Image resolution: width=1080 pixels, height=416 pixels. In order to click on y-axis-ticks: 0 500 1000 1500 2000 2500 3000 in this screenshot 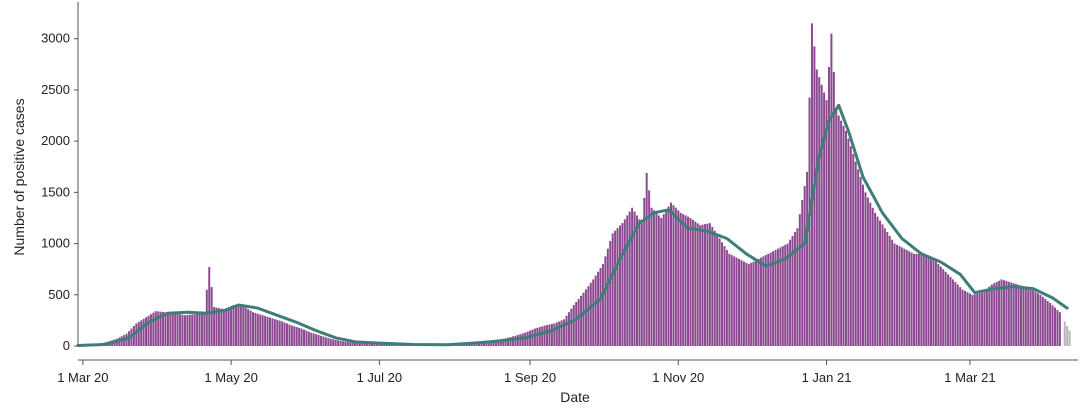, I will do `click(59, 192)`.